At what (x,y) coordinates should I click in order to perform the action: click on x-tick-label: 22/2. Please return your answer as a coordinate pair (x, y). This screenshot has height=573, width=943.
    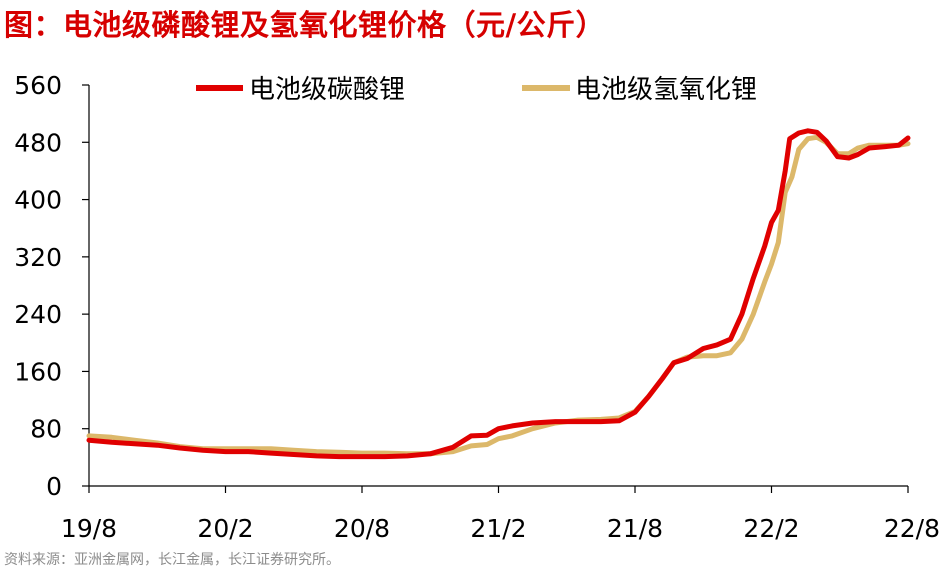
    Looking at the image, I should click on (771, 528).